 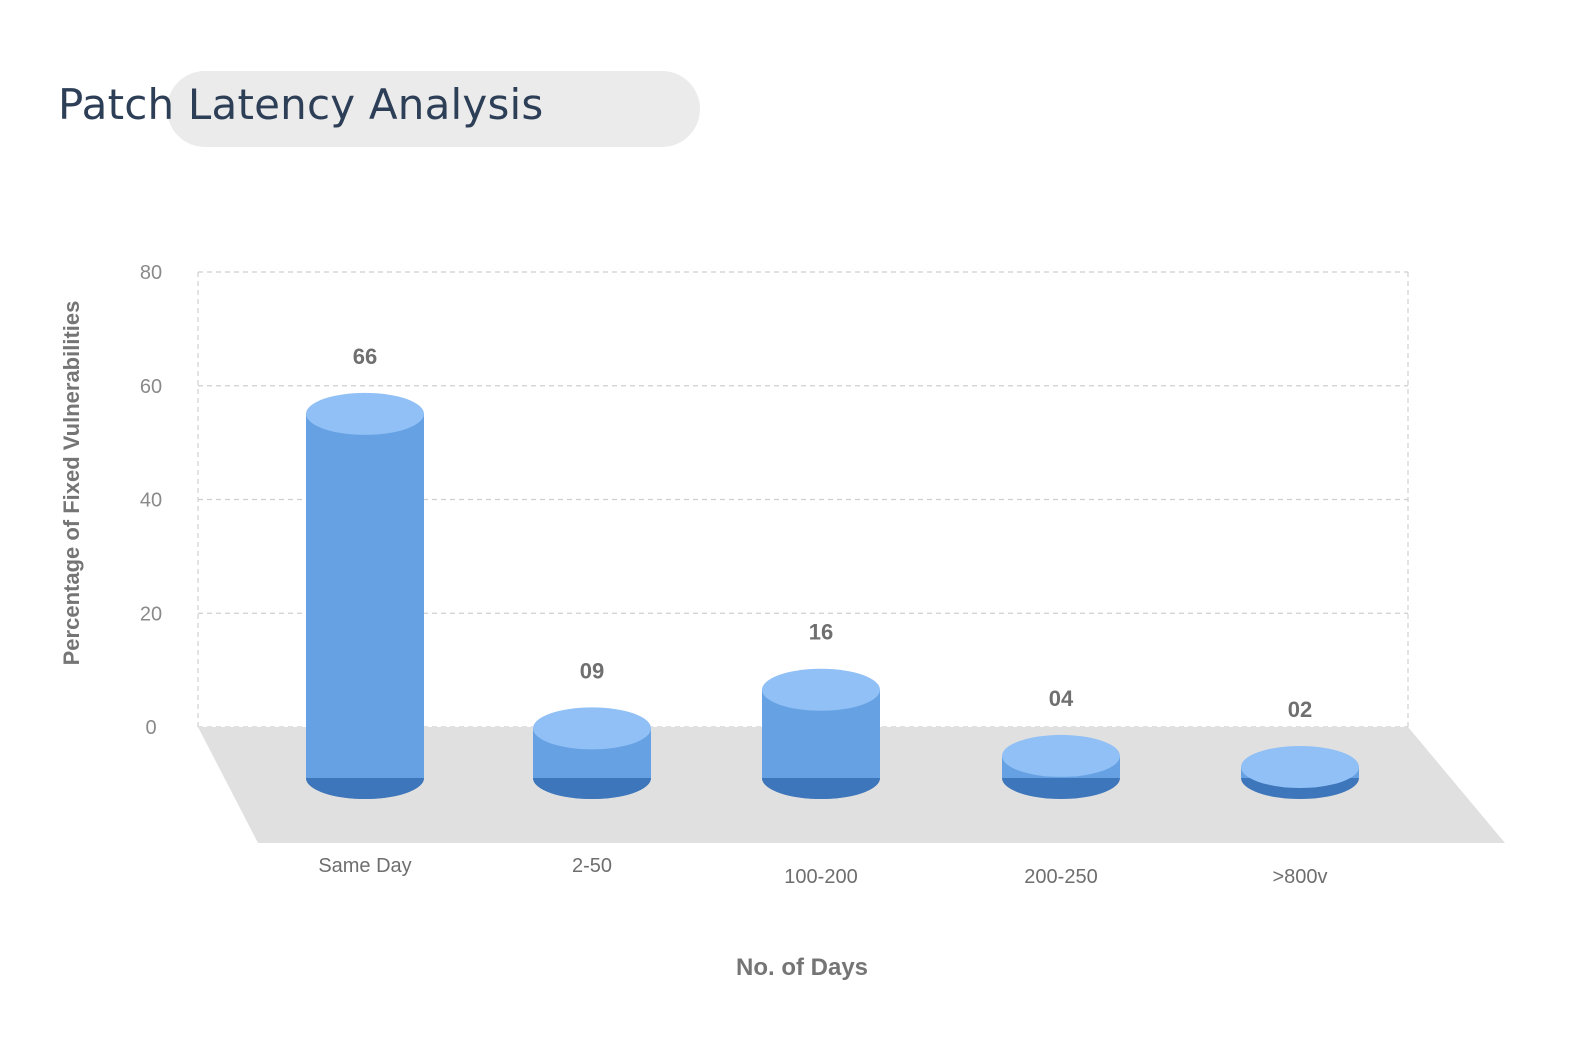 I want to click on y-tick-label: 0, so click(x=150, y=728).